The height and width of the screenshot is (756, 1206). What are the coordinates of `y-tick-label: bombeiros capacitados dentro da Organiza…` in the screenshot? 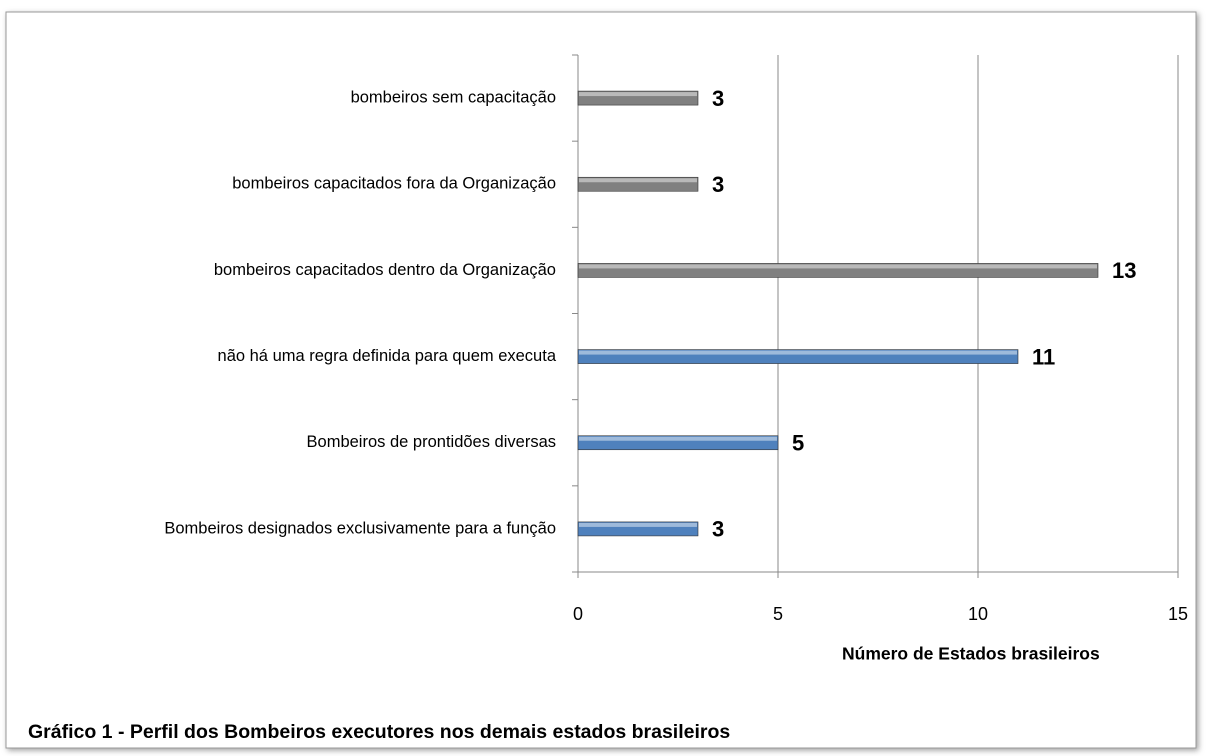 It's located at (385, 270).